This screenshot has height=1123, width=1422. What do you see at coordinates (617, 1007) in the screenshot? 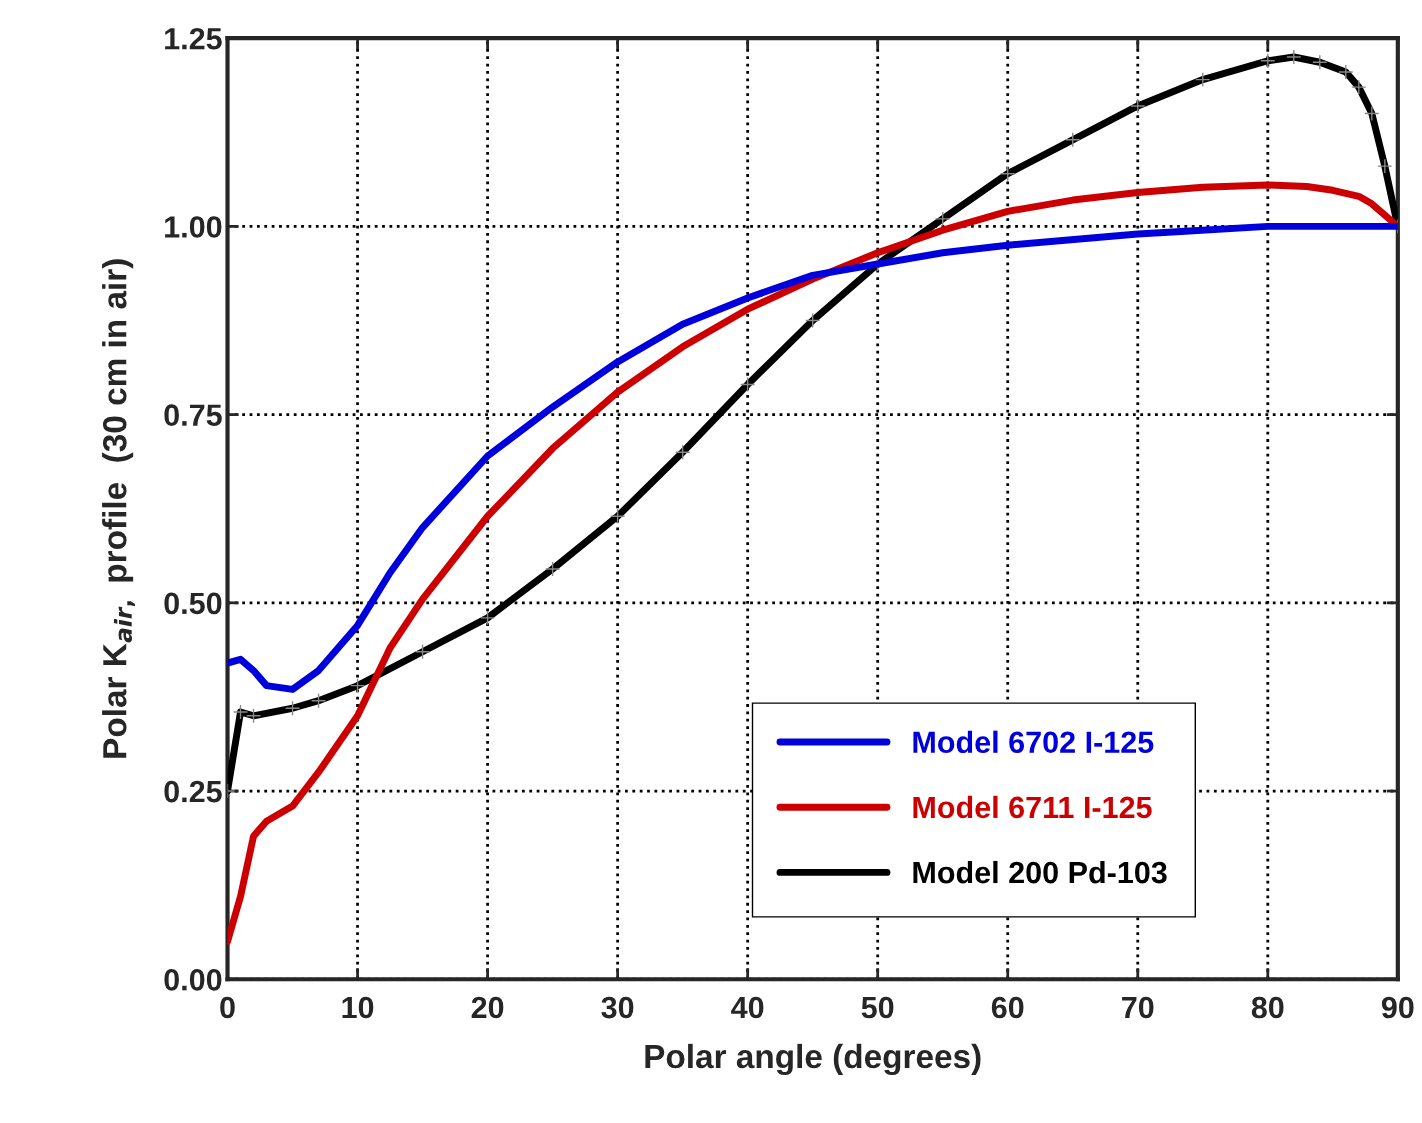
I see `x-tick-label: 30` at bounding box center [617, 1007].